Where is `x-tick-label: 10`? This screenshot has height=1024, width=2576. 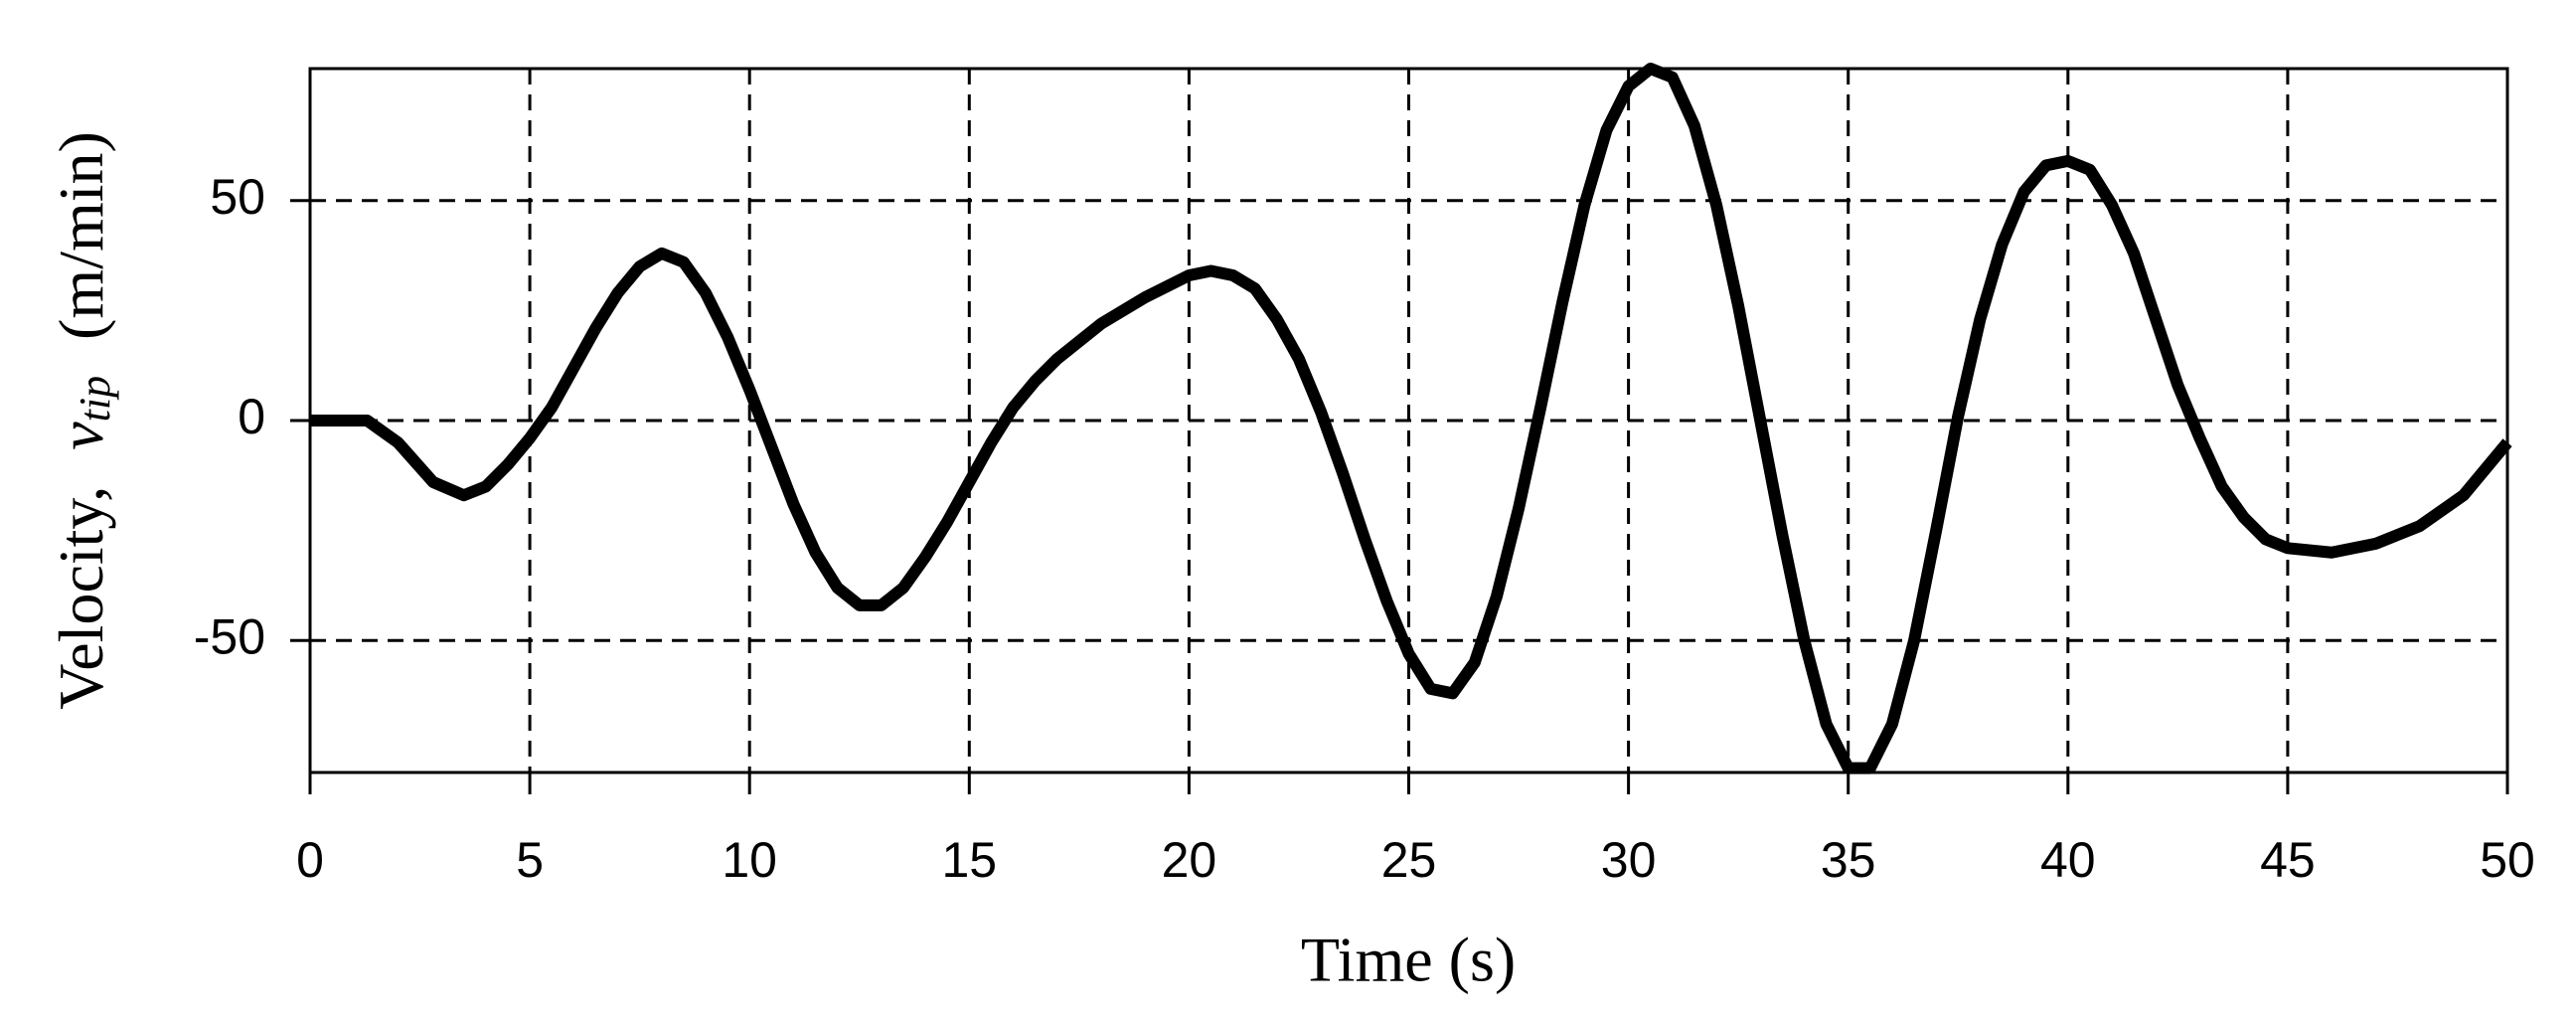 x-tick-label: 10 is located at coordinates (749, 860).